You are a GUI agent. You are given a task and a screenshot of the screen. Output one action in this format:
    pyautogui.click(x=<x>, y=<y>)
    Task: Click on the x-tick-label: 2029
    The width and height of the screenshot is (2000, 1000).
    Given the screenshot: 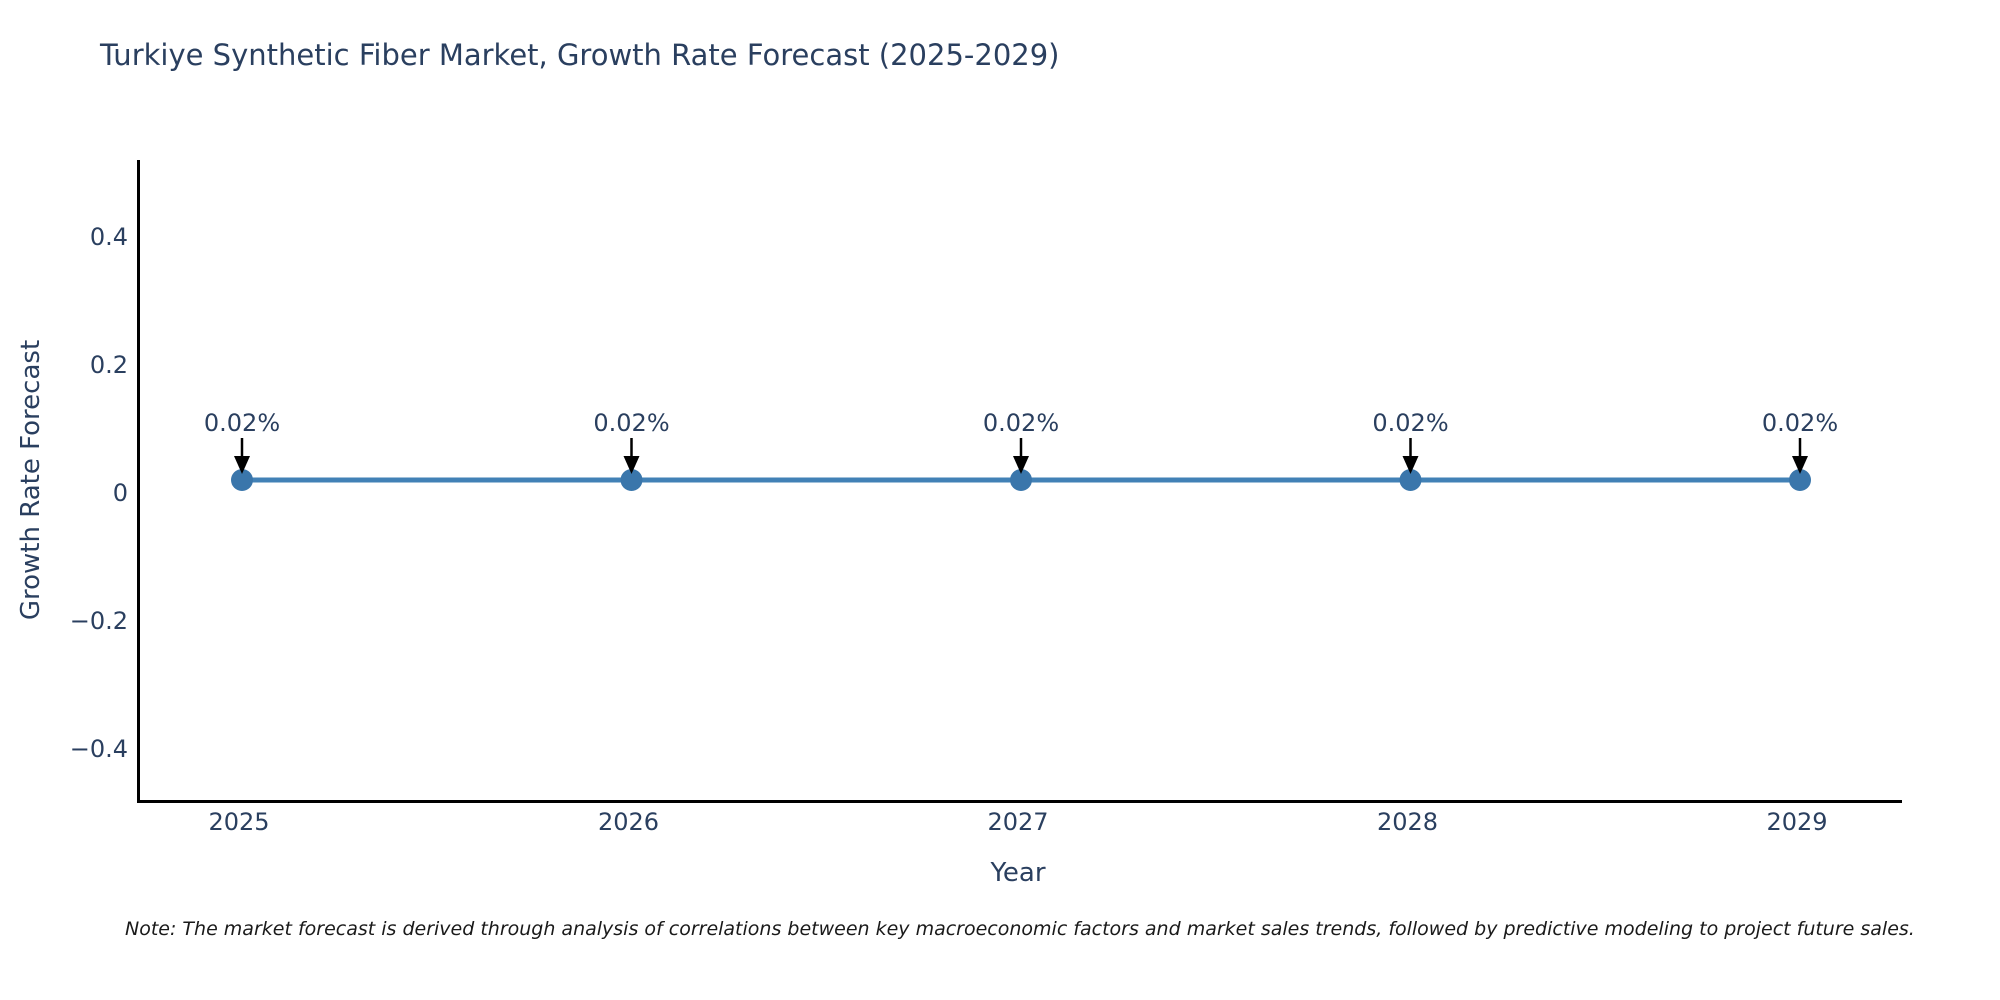 What is the action you would take?
    pyautogui.click(x=1797, y=822)
    